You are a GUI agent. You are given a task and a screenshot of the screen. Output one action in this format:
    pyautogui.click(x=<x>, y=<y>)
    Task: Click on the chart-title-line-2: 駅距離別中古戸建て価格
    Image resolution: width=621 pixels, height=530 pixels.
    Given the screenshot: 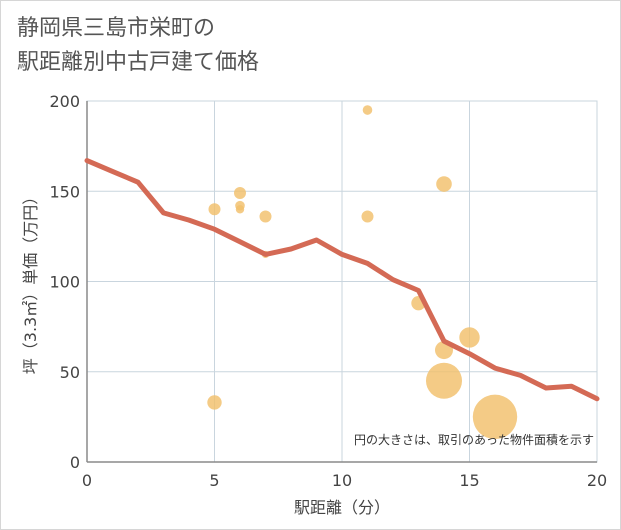 What is the action you would take?
    pyautogui.click(x=138, y=62)
    